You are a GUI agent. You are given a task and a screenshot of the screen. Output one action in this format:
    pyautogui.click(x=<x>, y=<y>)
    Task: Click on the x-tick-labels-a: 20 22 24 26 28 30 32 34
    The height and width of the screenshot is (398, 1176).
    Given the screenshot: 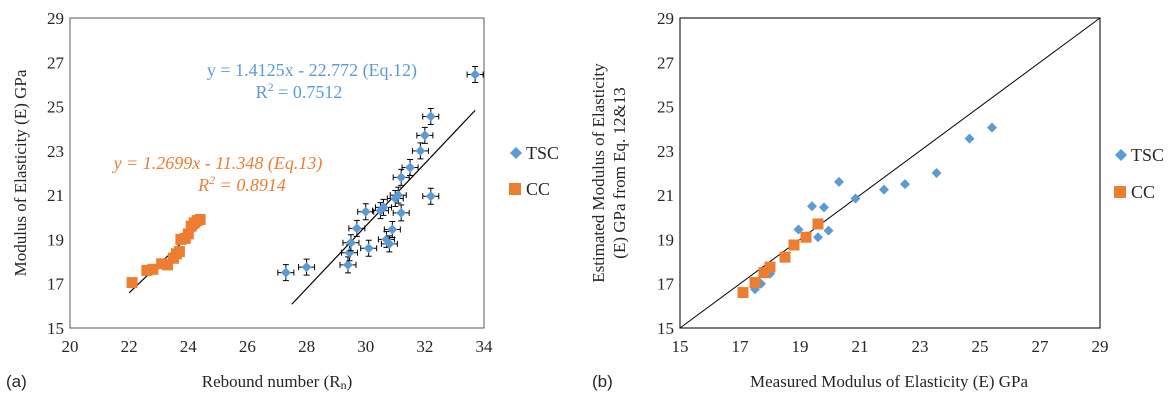 What is the action you would take?
    pyautogui.click(x=278, y=346)
    